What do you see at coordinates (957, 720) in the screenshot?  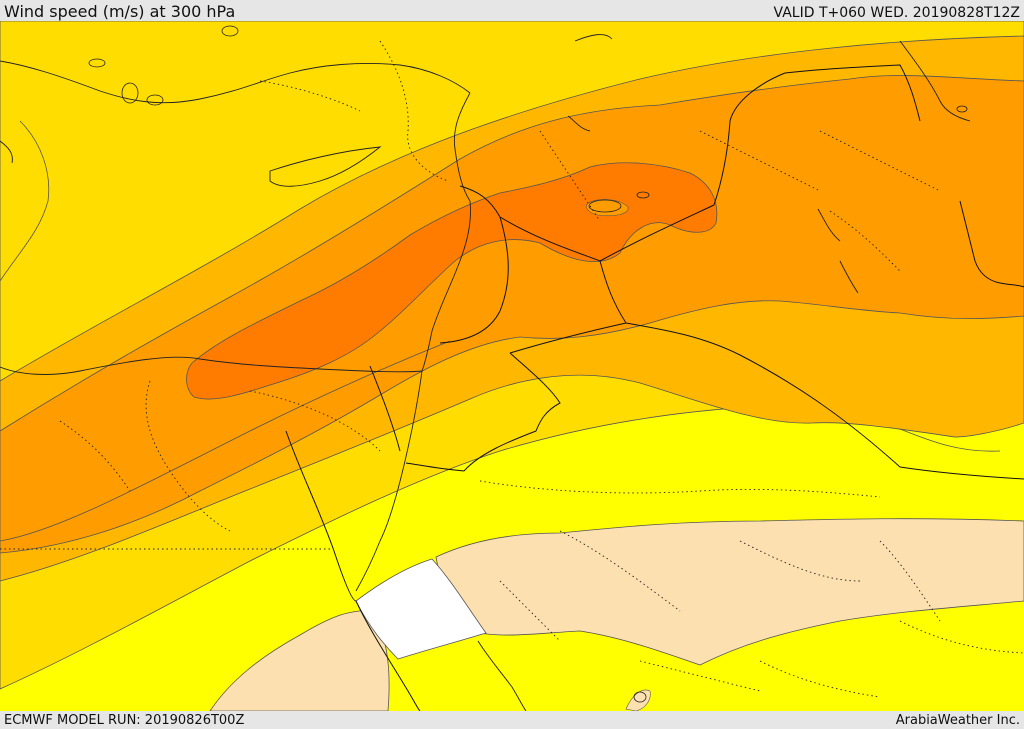 I see `provider-label: ArabiaWeather Inc.` at bounding box center [957, 720].